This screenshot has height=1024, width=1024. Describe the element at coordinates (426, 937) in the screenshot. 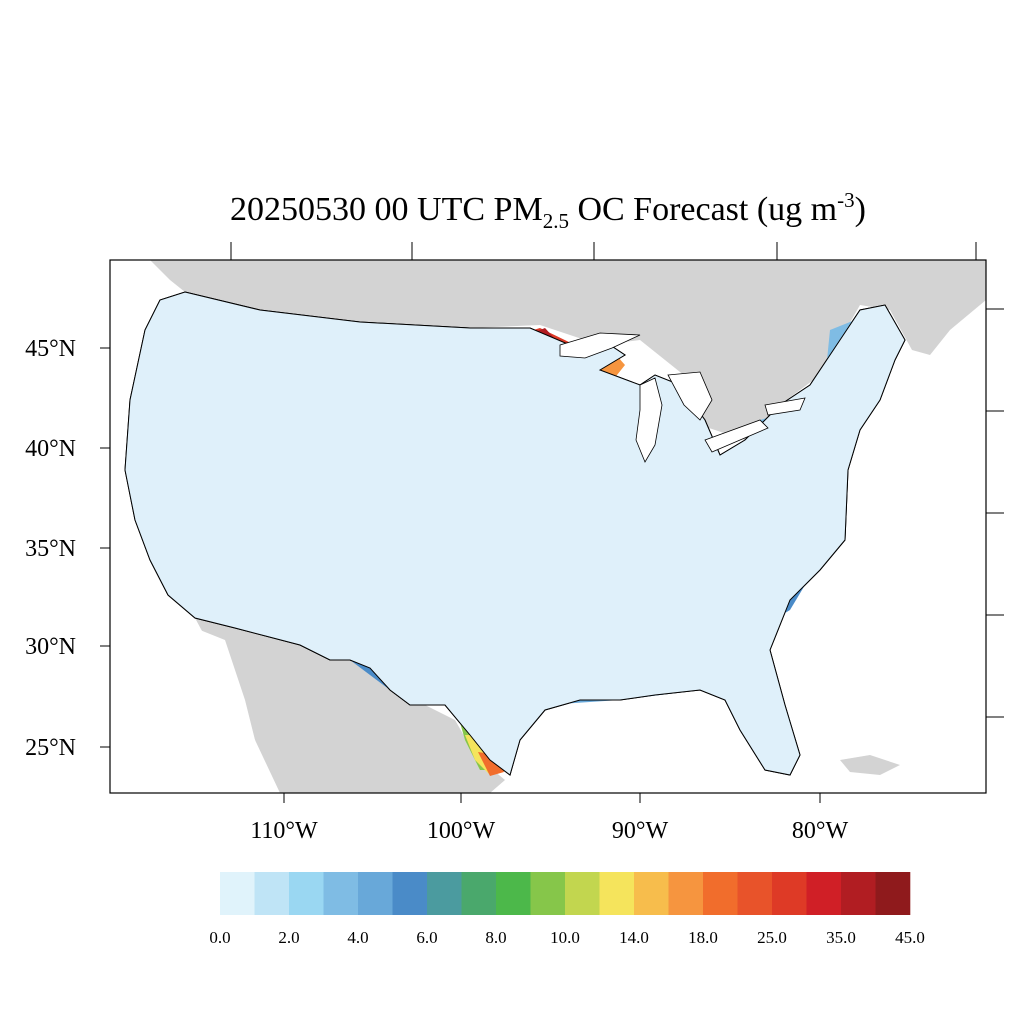

I see `colorbar-label: 6.0` at that location.